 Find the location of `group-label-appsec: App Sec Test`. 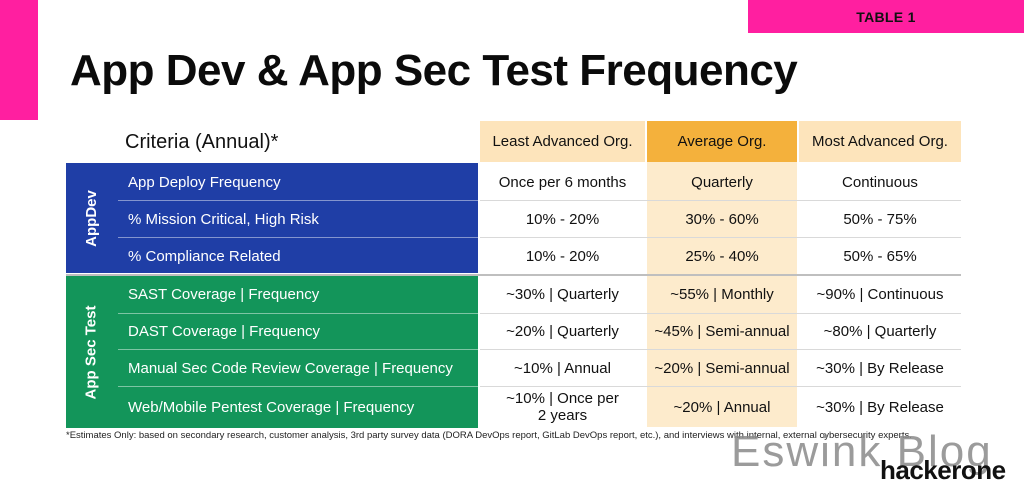

group-label-appsec: App Sec Test is located at coordinates (91, 352).